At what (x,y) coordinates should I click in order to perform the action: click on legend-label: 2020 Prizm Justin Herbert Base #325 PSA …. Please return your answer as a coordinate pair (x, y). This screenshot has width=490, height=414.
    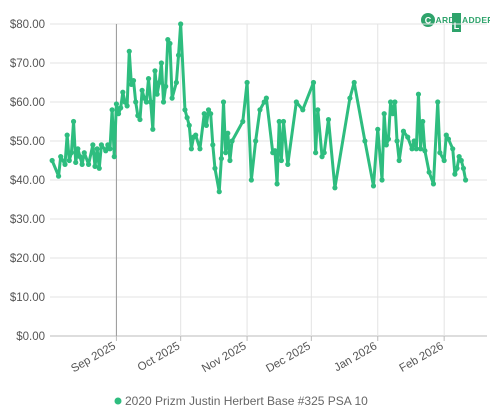
    Looking at the image, I should click on (246, 401).